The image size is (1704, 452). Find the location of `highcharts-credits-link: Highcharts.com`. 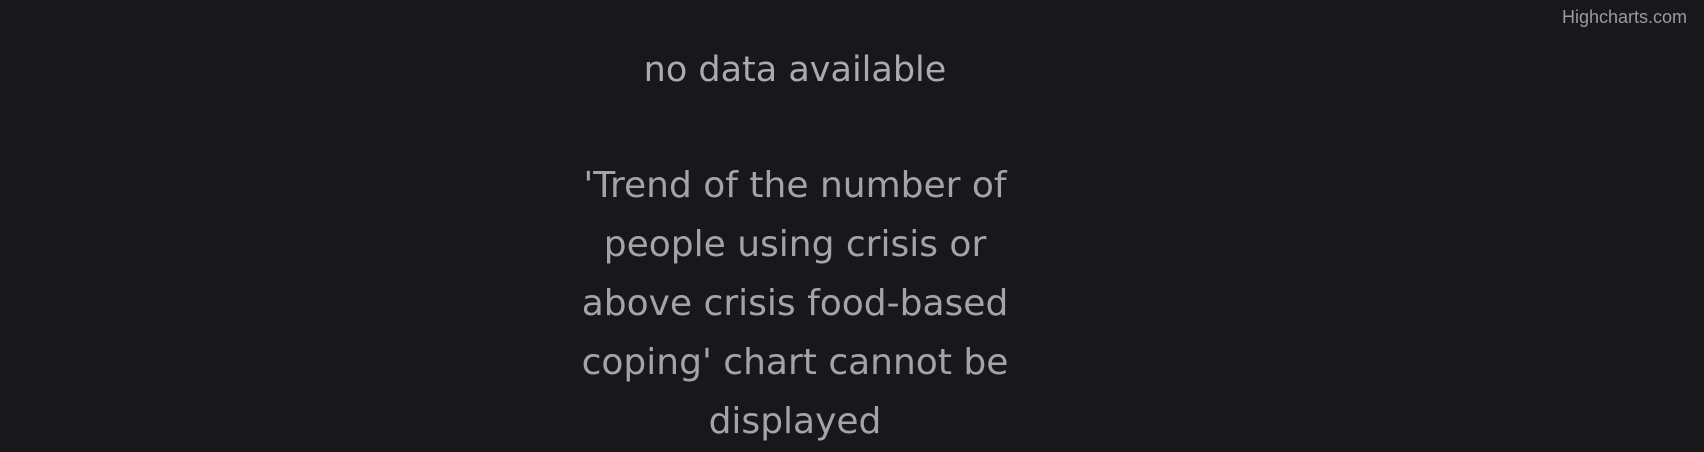

highcharts-credits-link: Highcharts.com is located at coordinates (1624, 17).